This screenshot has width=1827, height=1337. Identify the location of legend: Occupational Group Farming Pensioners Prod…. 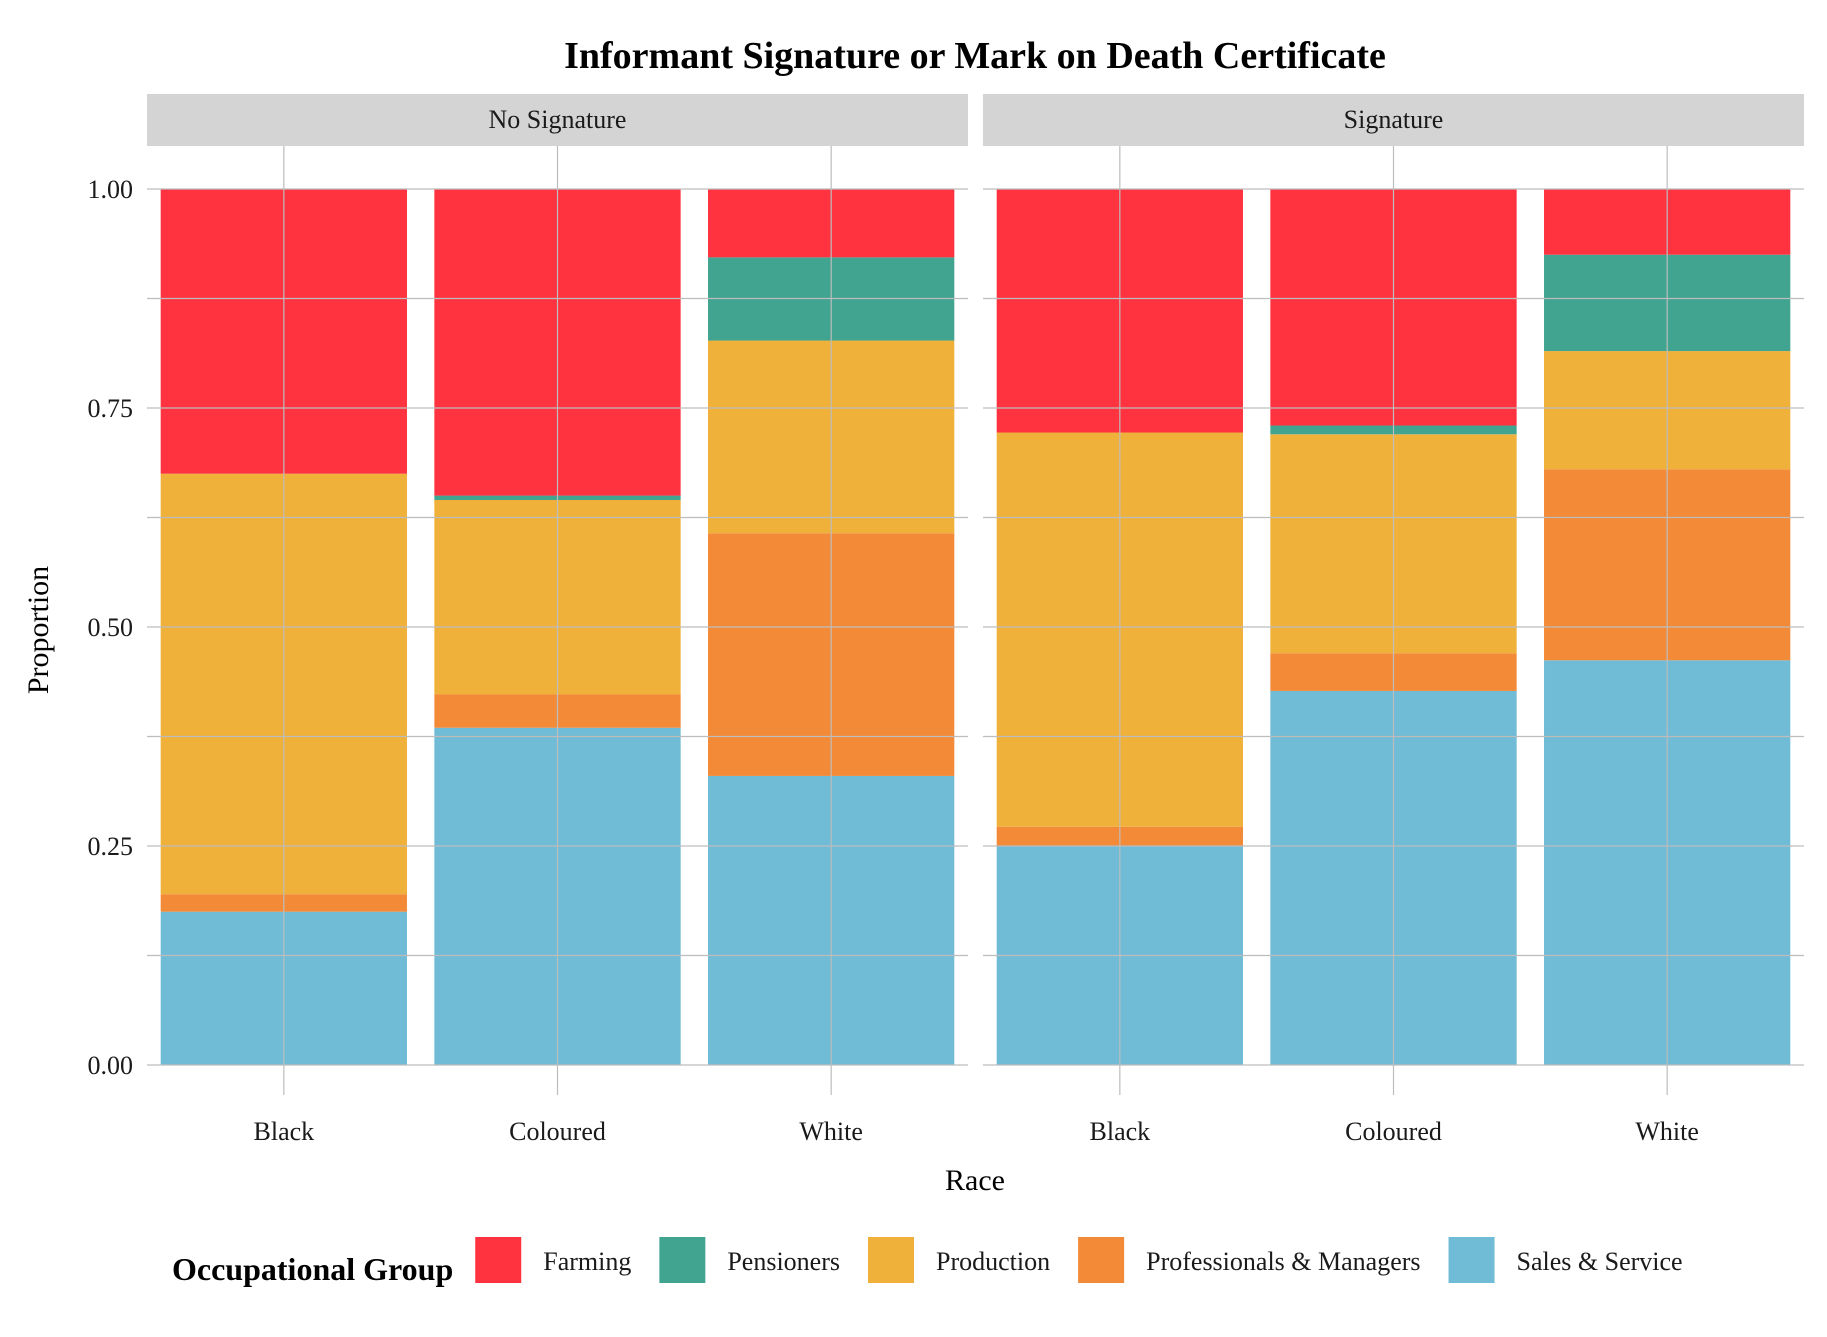
(927, 1262).